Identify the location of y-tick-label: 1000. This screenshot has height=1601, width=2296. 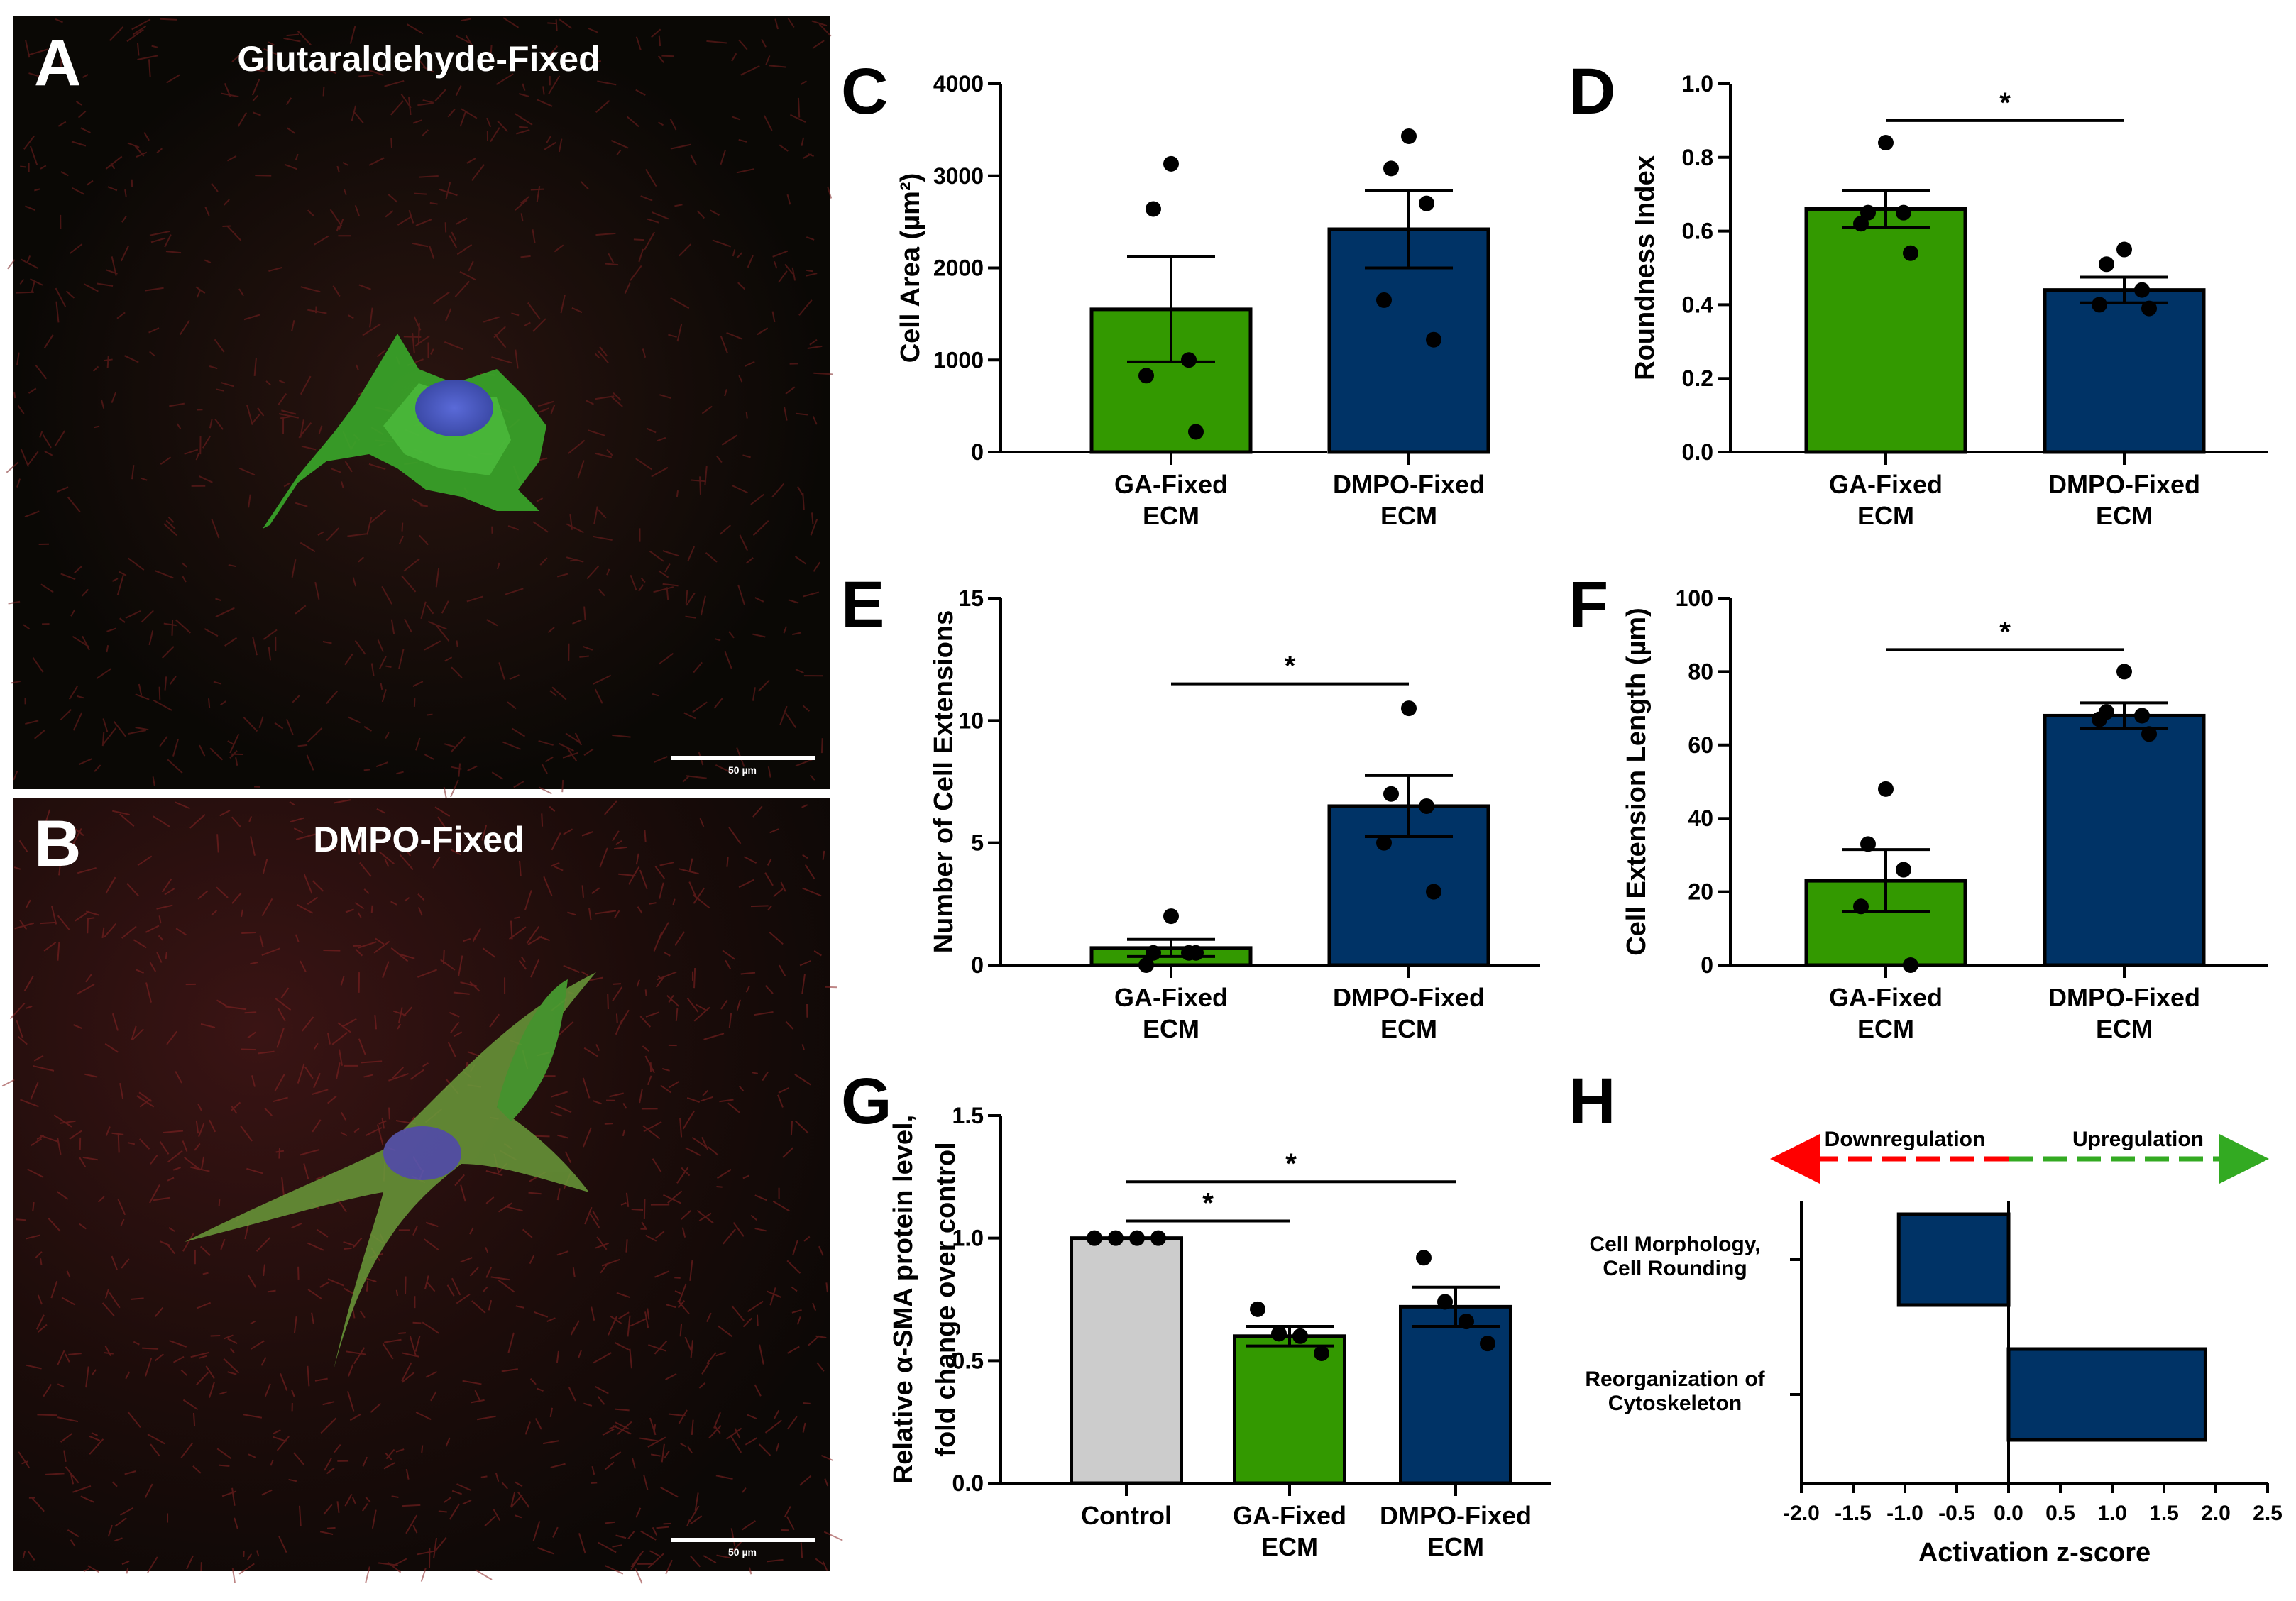
(958, 360).